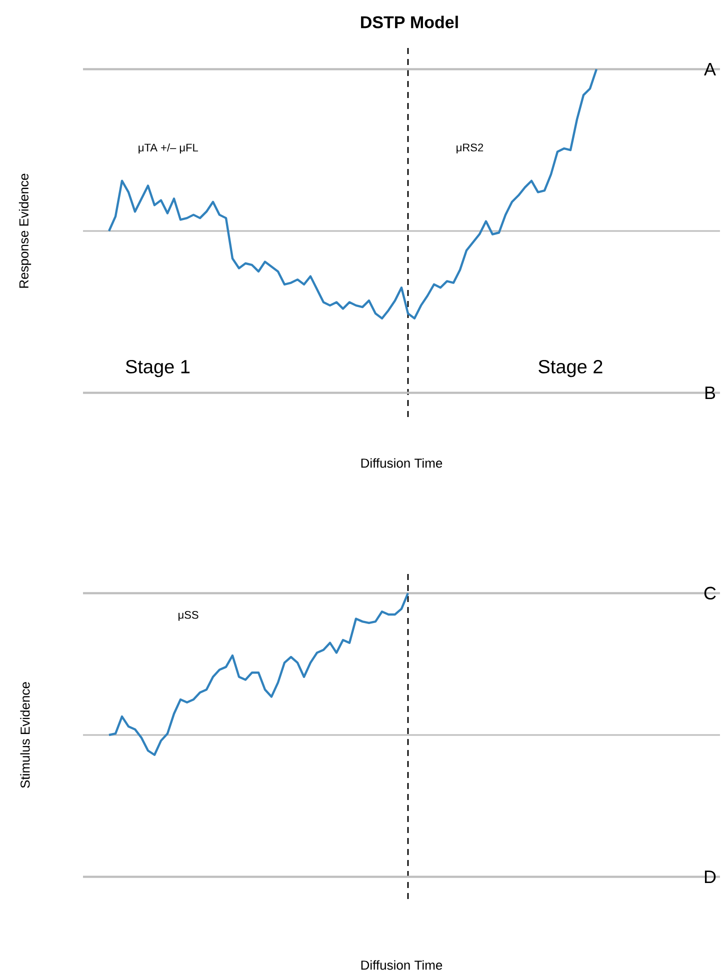  I want to click on ref-line-label: B, so click(710, 393).